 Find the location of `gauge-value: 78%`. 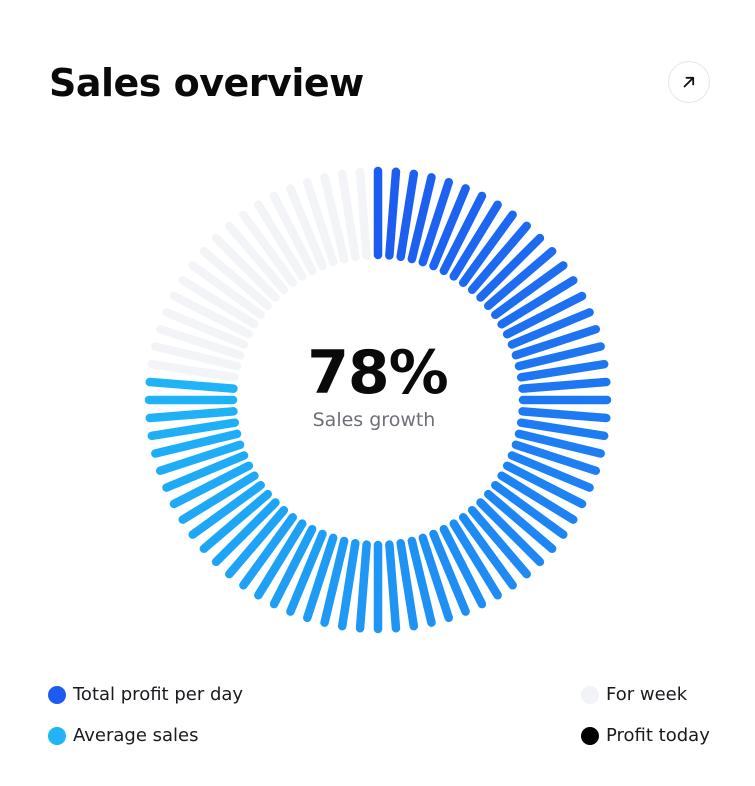

gauge-value: 78% is located at coordinates (378, 373).